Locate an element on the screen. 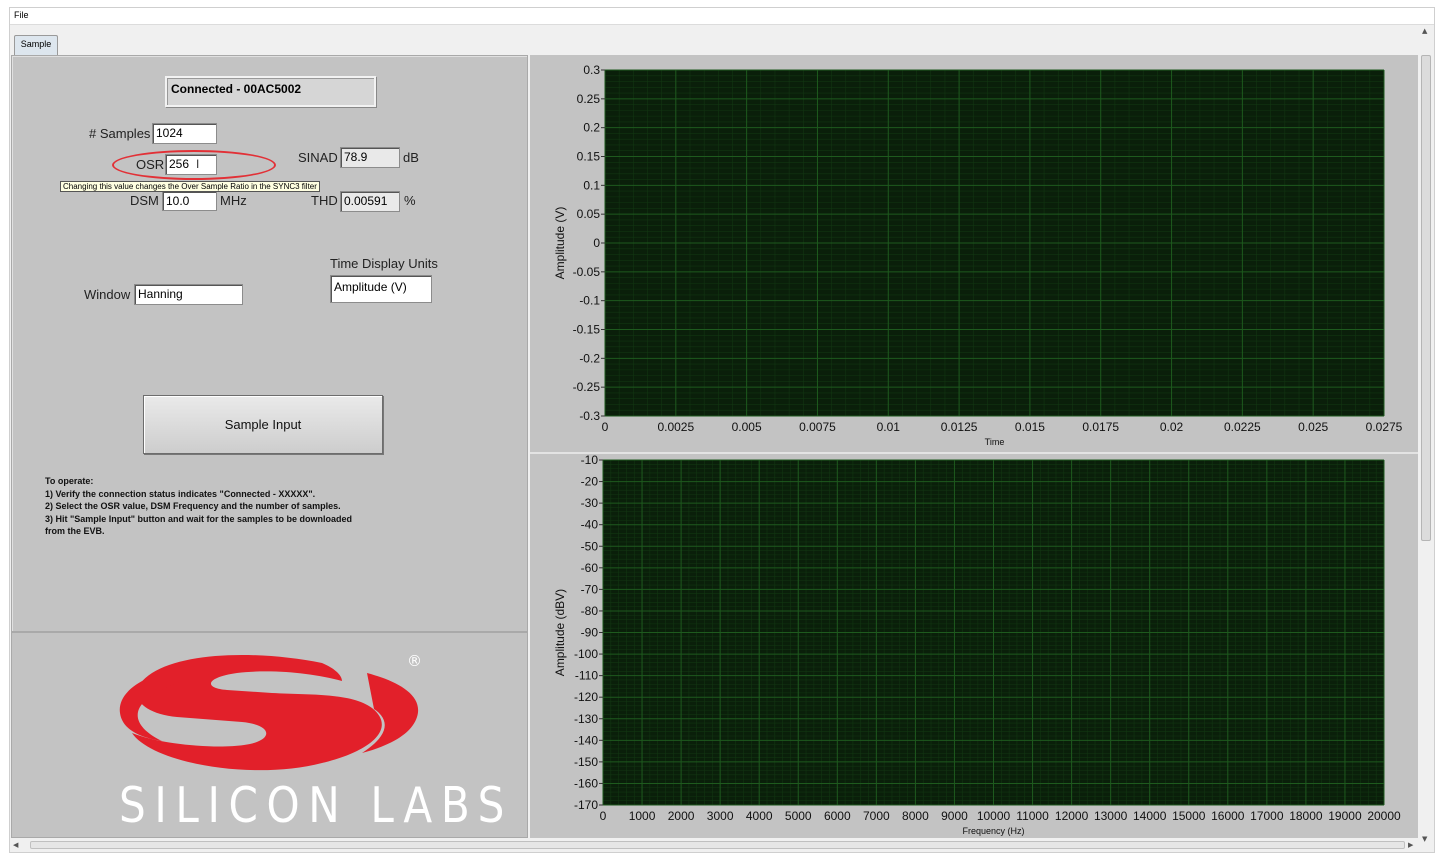  y-tick-label: 0.25 is located at coordinates (589, 99).